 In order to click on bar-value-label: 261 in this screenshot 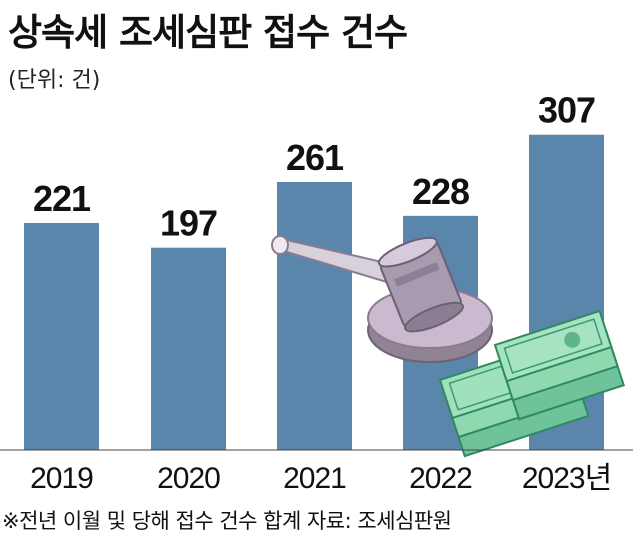, I will do `click(315, 157)`.